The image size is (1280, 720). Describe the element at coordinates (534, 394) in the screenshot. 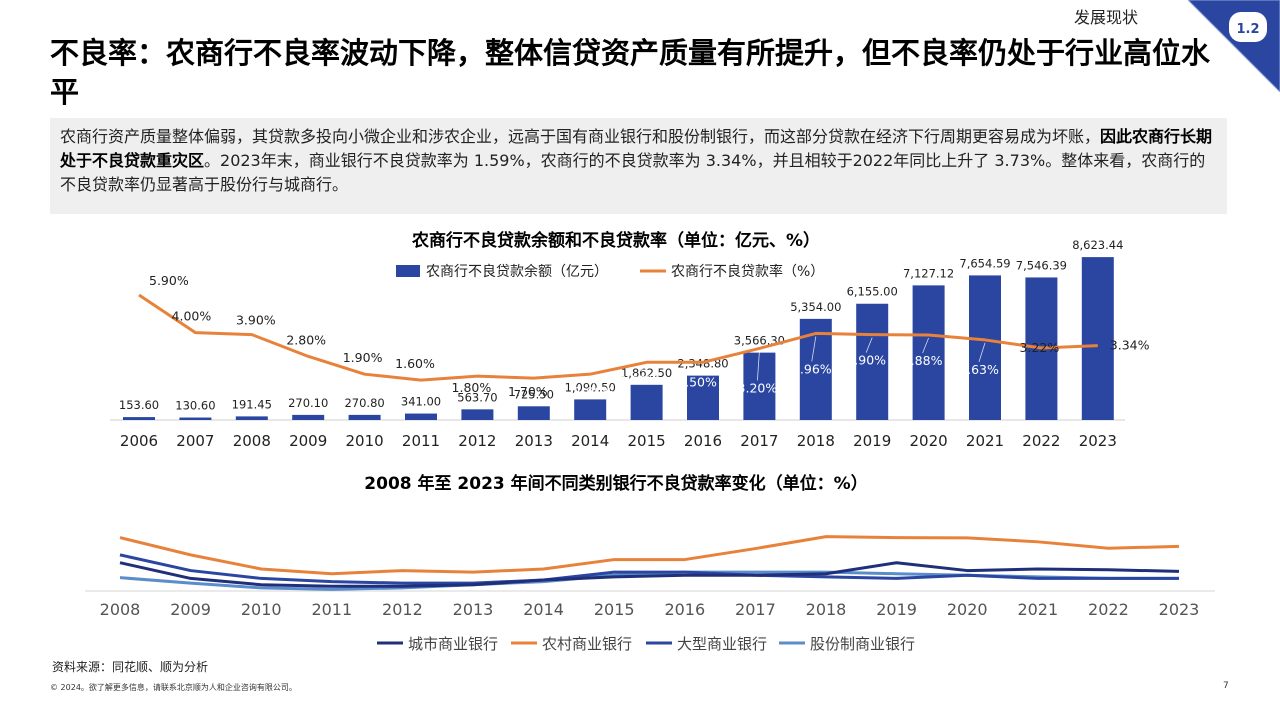

I see `bar-value-label-2013: 725.50` at that location.